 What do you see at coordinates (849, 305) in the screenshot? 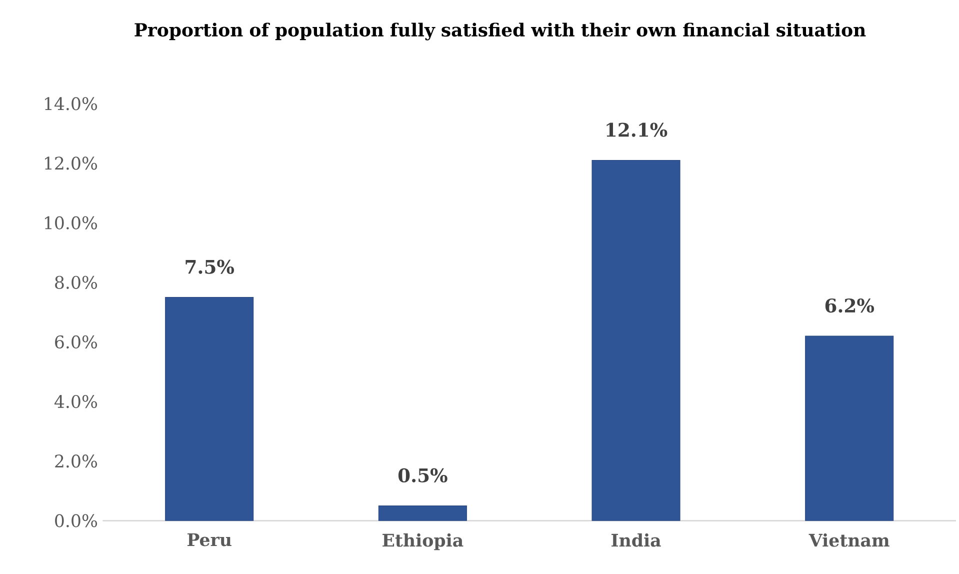
I see `data-label: 6.2%` at bounding box center [849, 305].